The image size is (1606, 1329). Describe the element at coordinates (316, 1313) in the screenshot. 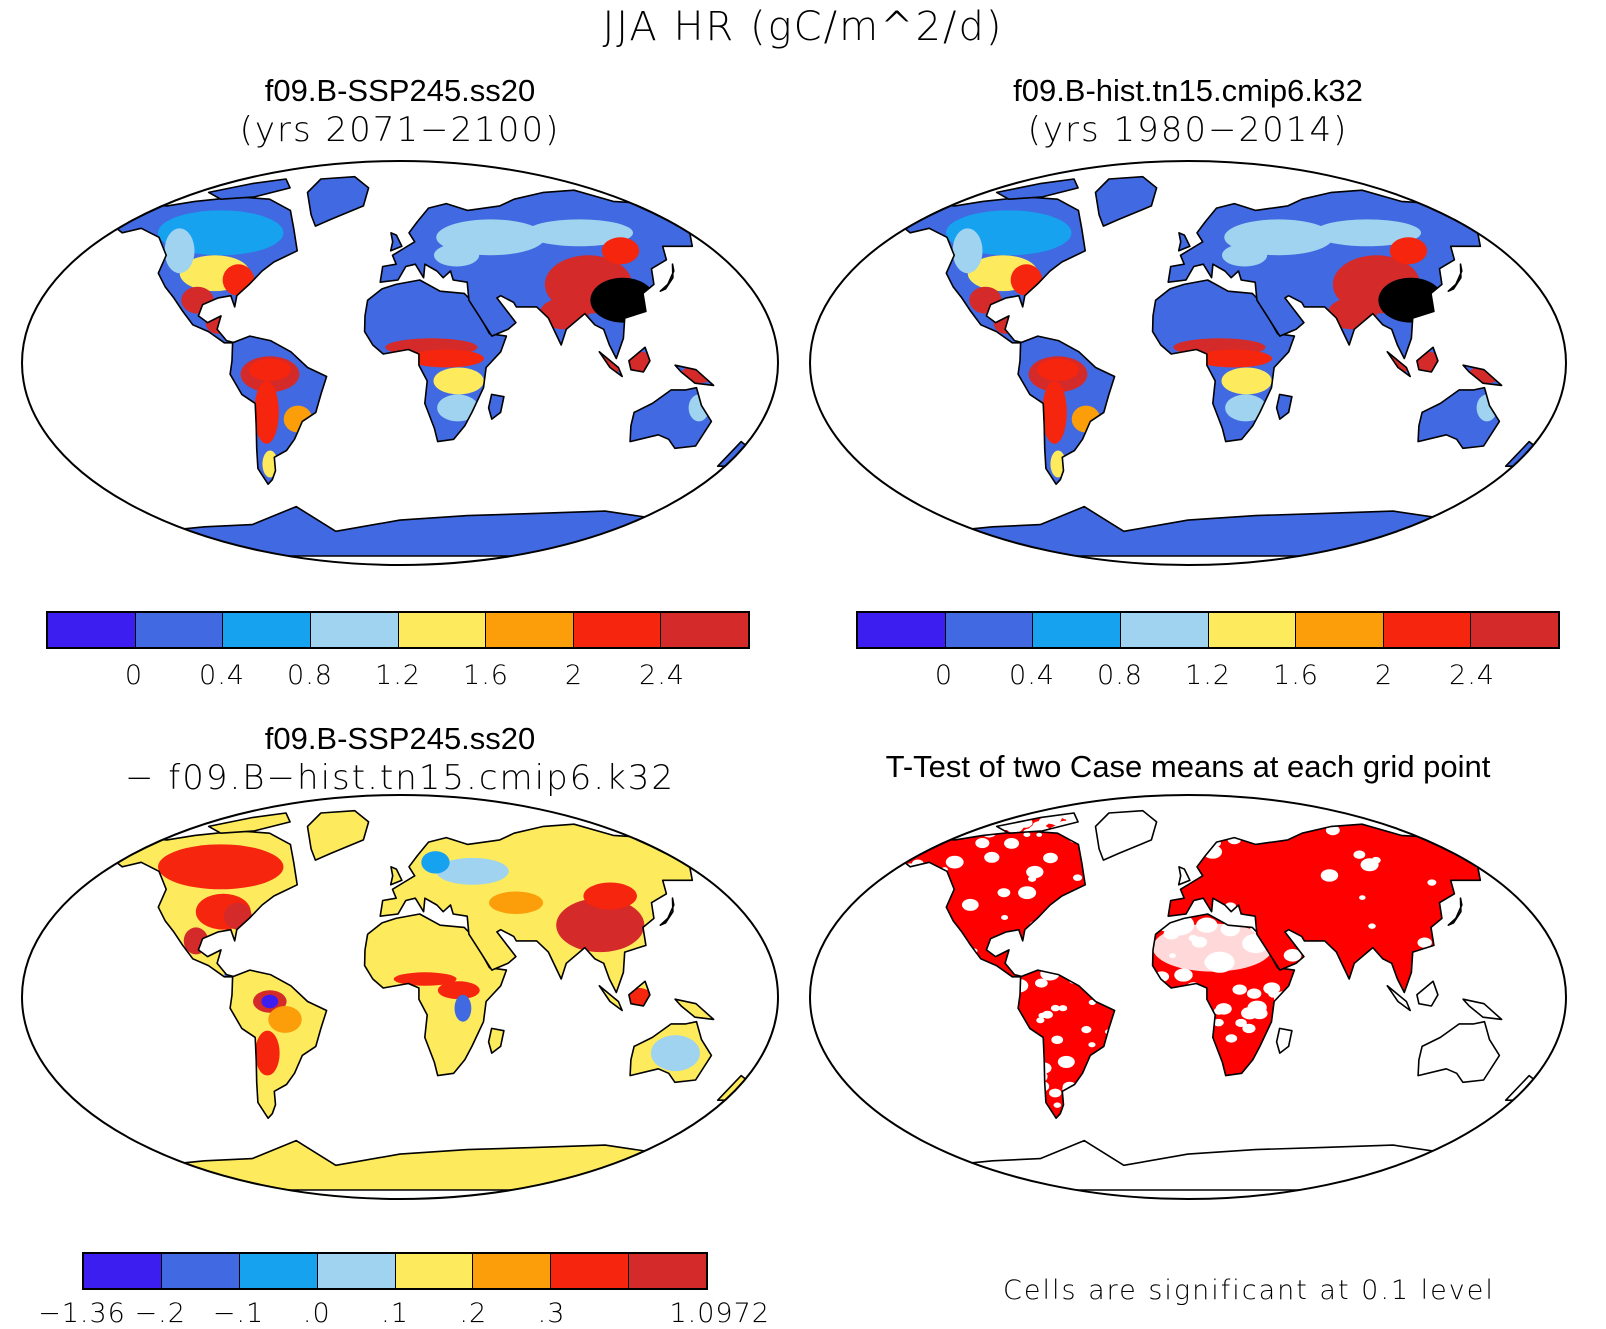

I see `colorbar-tick-label: .0` at that location.